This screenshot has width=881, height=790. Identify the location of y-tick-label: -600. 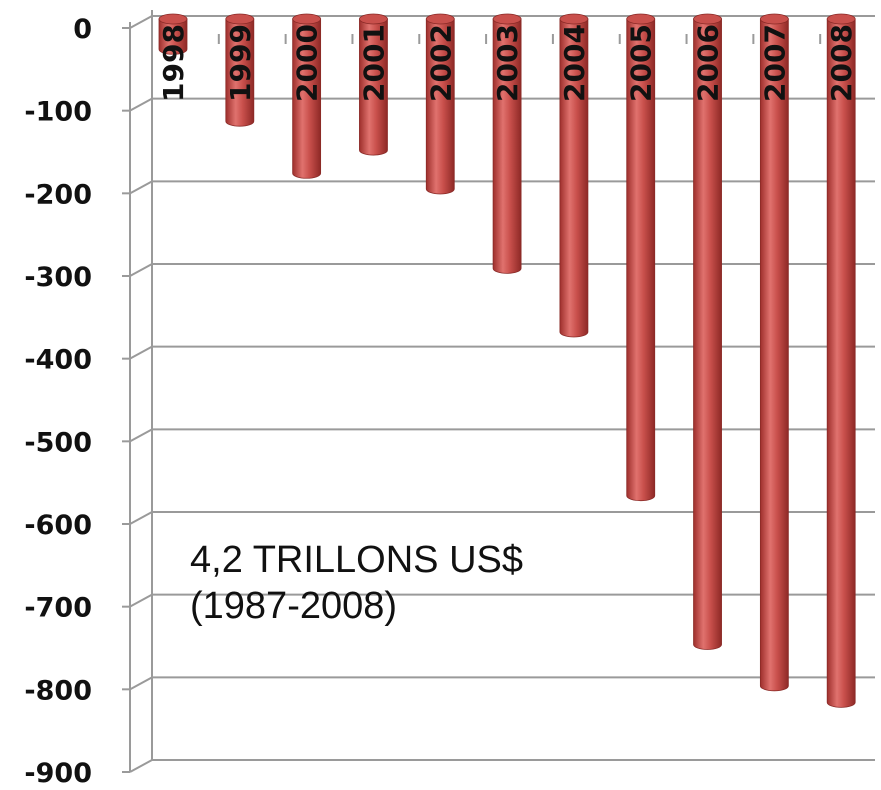
(58, 525).